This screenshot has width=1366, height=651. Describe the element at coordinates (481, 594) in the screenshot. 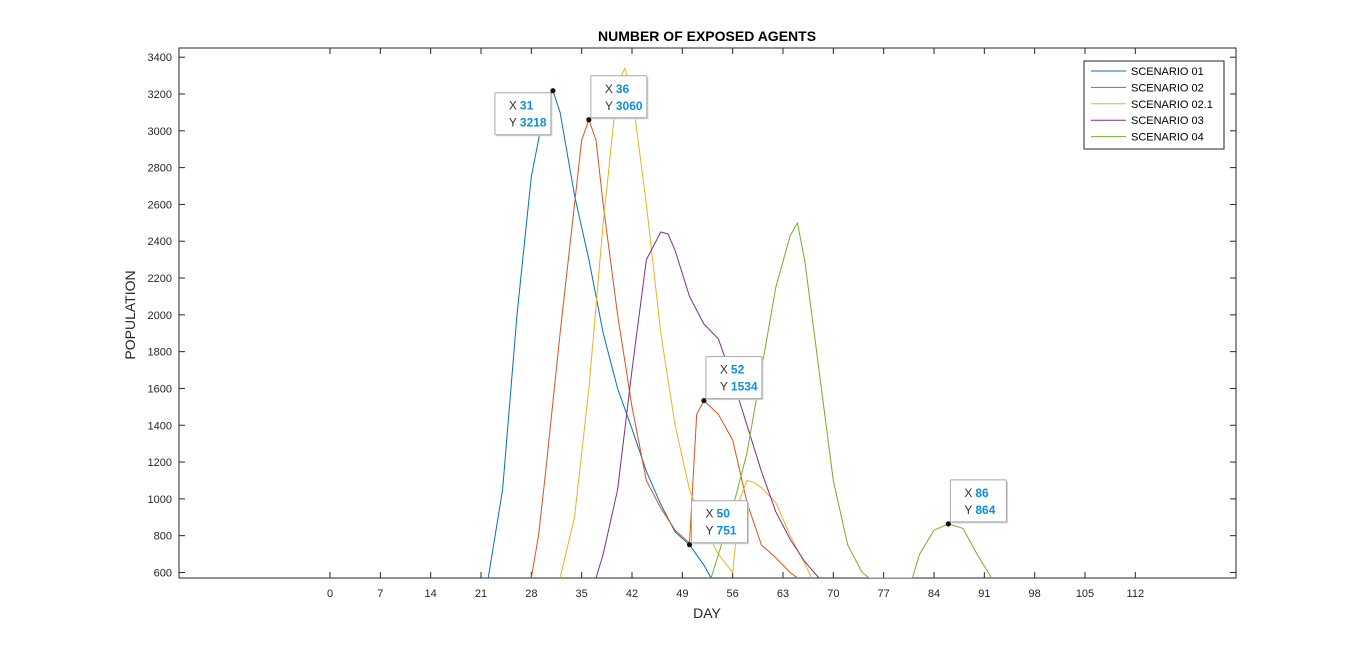

I see `x-tick-label: 21` at that location.